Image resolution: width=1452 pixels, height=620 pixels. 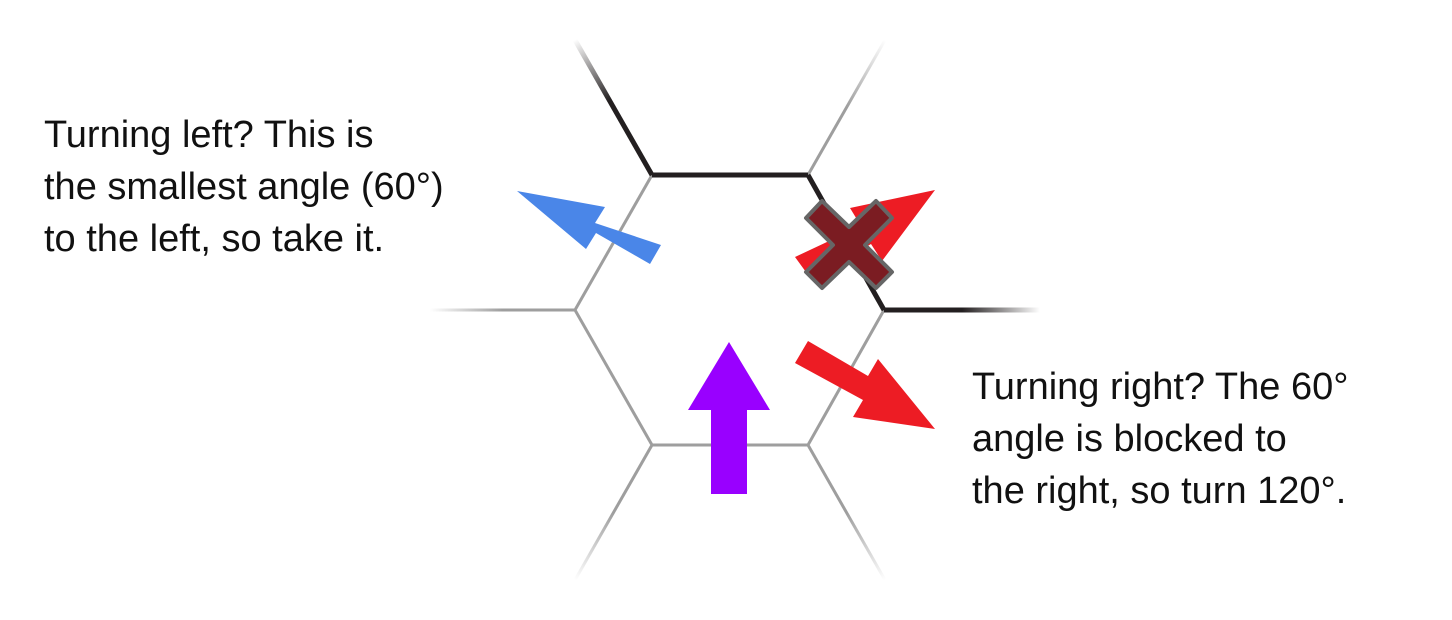 I want to click on grid-edge-left-lower, so click(x=613, y=377).